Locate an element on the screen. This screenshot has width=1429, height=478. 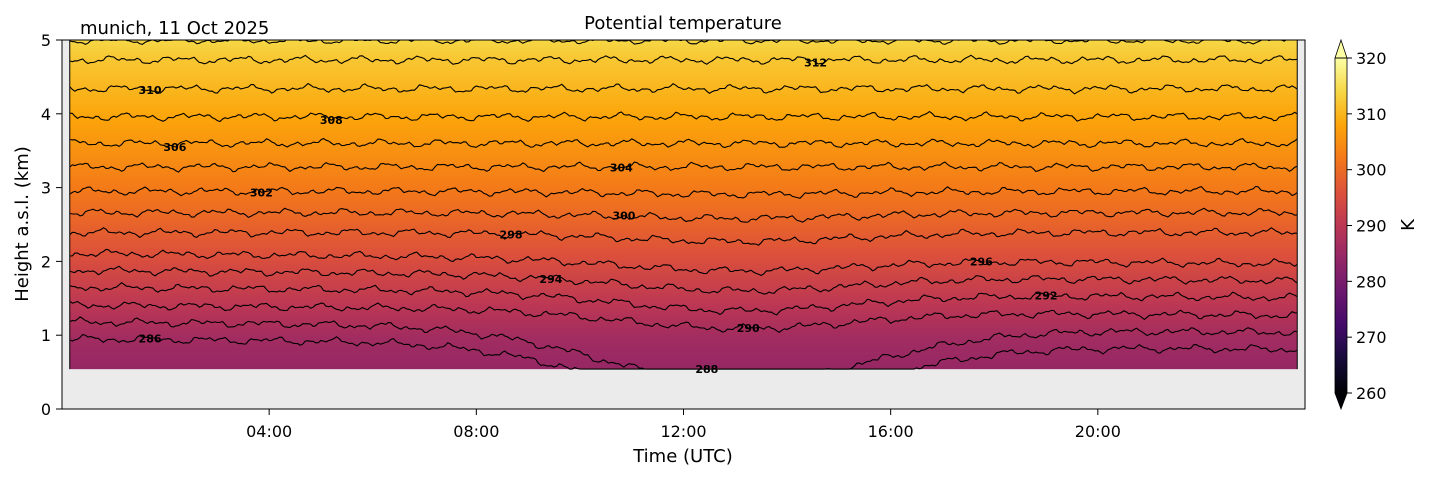
contour-label-292: 292 is located at coordinates (1046, 295).